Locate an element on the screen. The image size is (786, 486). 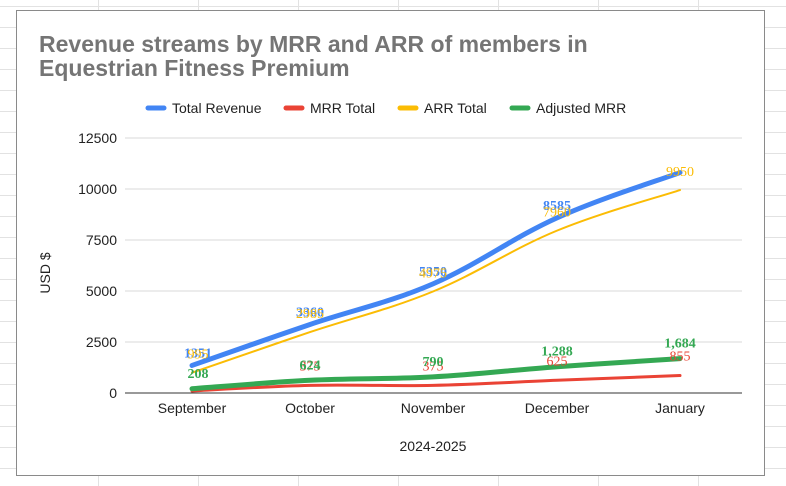
legend-label: MRR Total is located at coordinates (342, 108).